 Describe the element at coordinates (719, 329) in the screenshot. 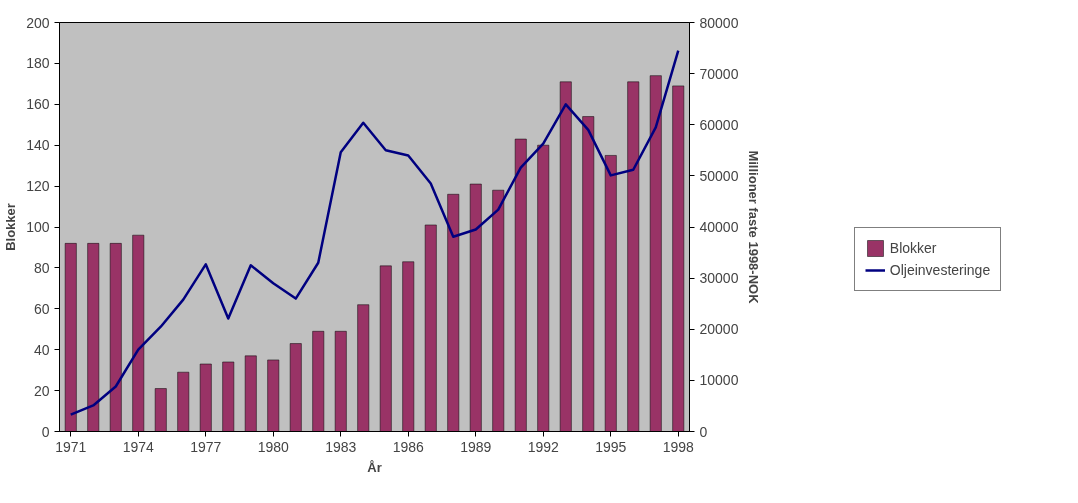

I see `y2-tick-label: 20000` at that location.